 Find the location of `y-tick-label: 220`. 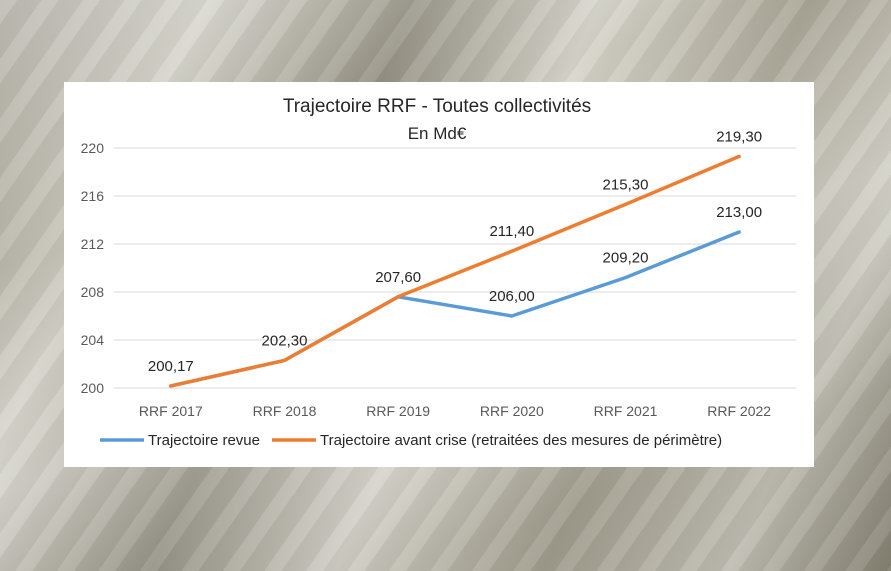

y-tick-label: 220 is located at coordinates (93, 148).